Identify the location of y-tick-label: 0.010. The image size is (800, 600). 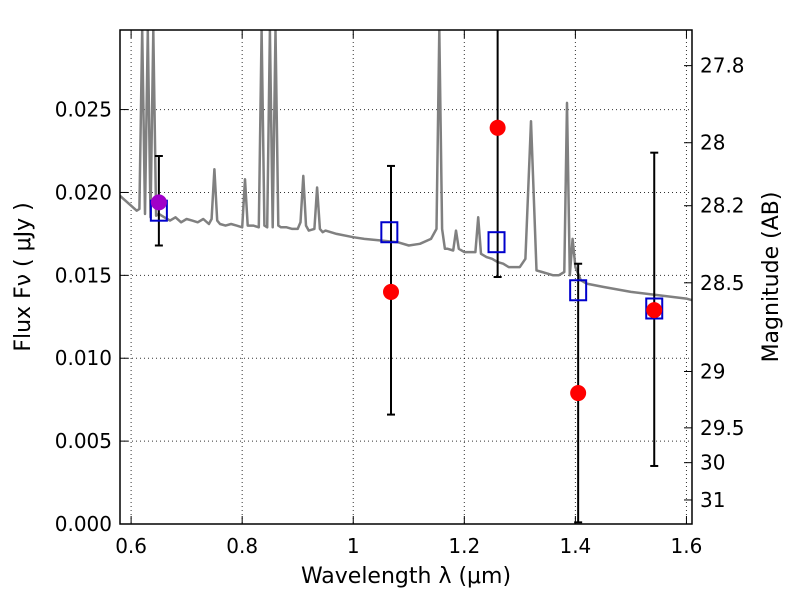
(83, 358).